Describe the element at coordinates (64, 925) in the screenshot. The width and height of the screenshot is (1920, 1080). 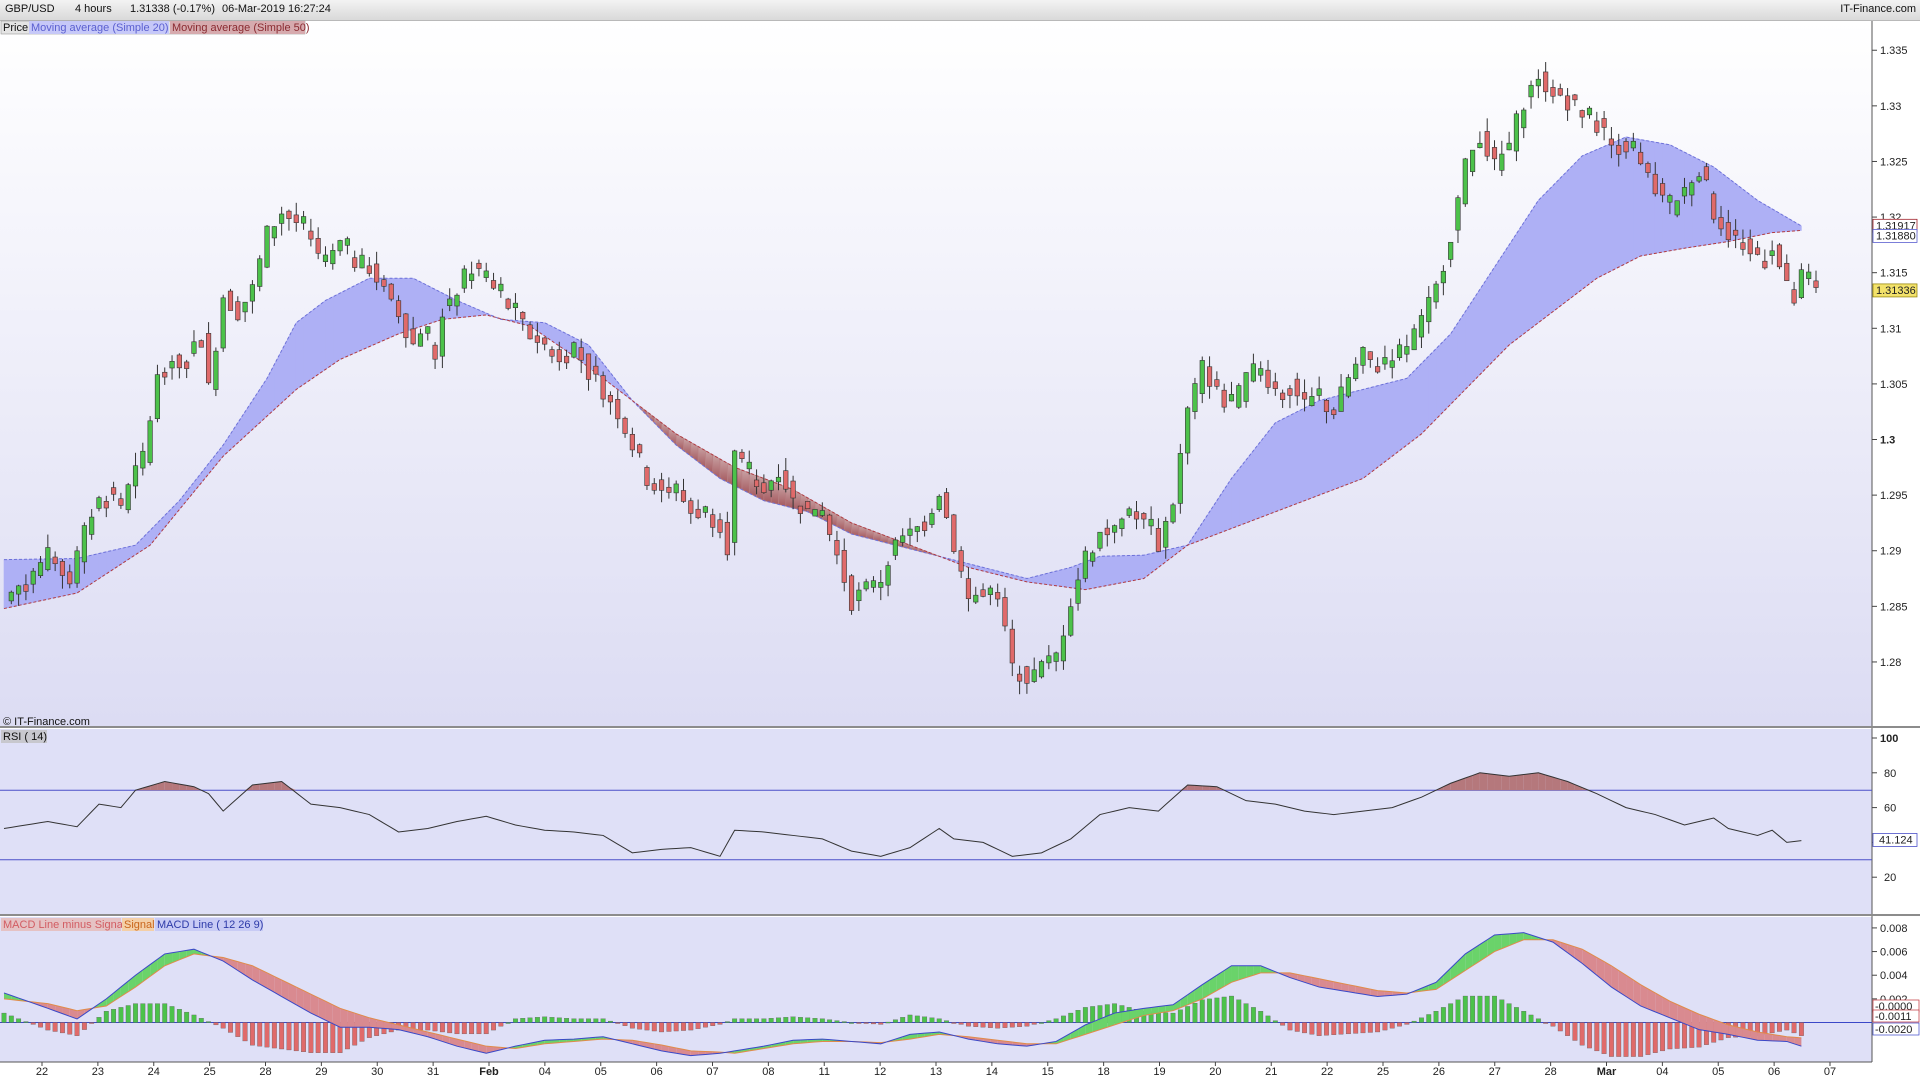
I see `legend-macd-hist: MACD Line minus Signal` at that location.